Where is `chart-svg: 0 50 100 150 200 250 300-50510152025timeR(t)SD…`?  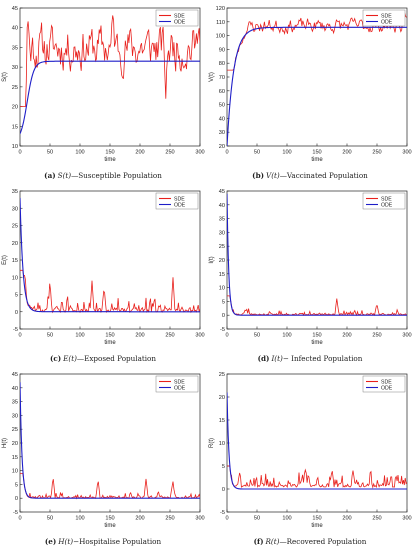 chart-svg: 0 50 100 150 200 250 300-50510152025timeR(t)SD… is located at coordinates (310, 450).